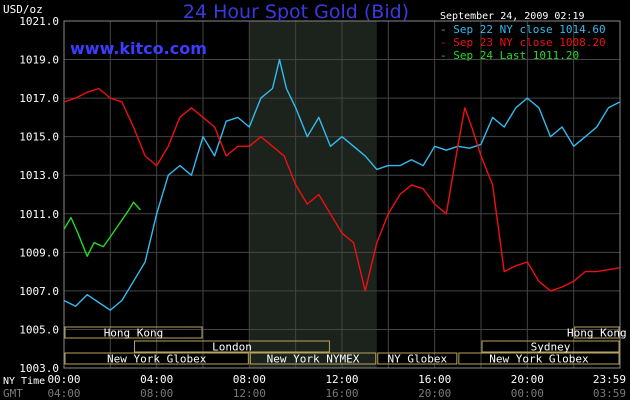  I want to click on legend-entry: - Sep 23 NY close 1008.20, so click(523, 42).